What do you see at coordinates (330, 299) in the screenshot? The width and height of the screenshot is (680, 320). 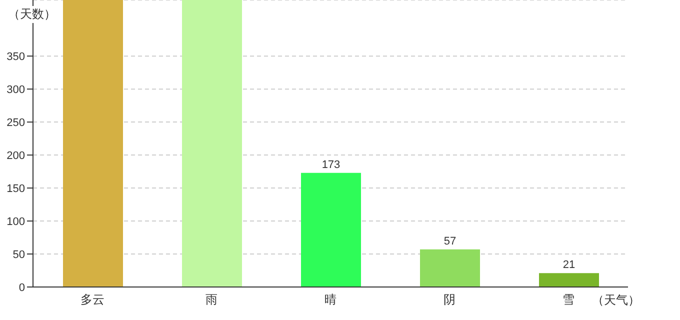 I see `x-tick-label: 晴` at bounding box center [330, 299].